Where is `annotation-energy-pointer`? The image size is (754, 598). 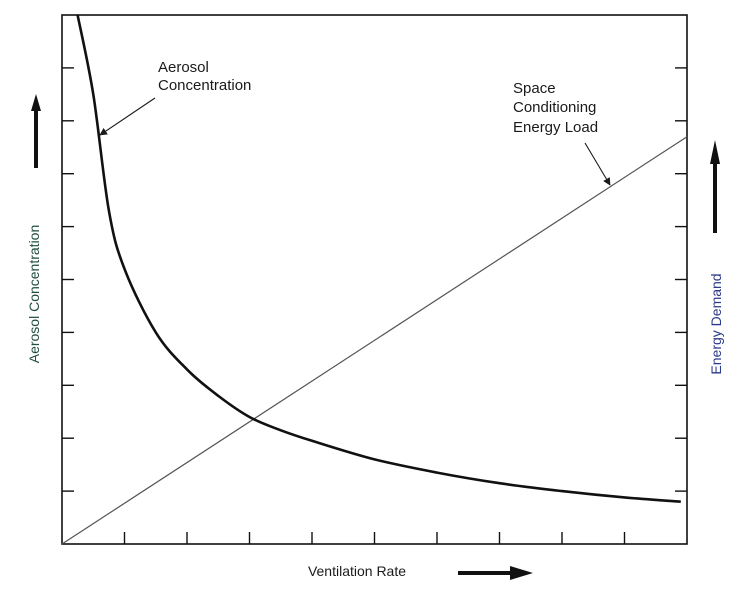
annotation-energy-pointer is located at coordinates (597, 164).